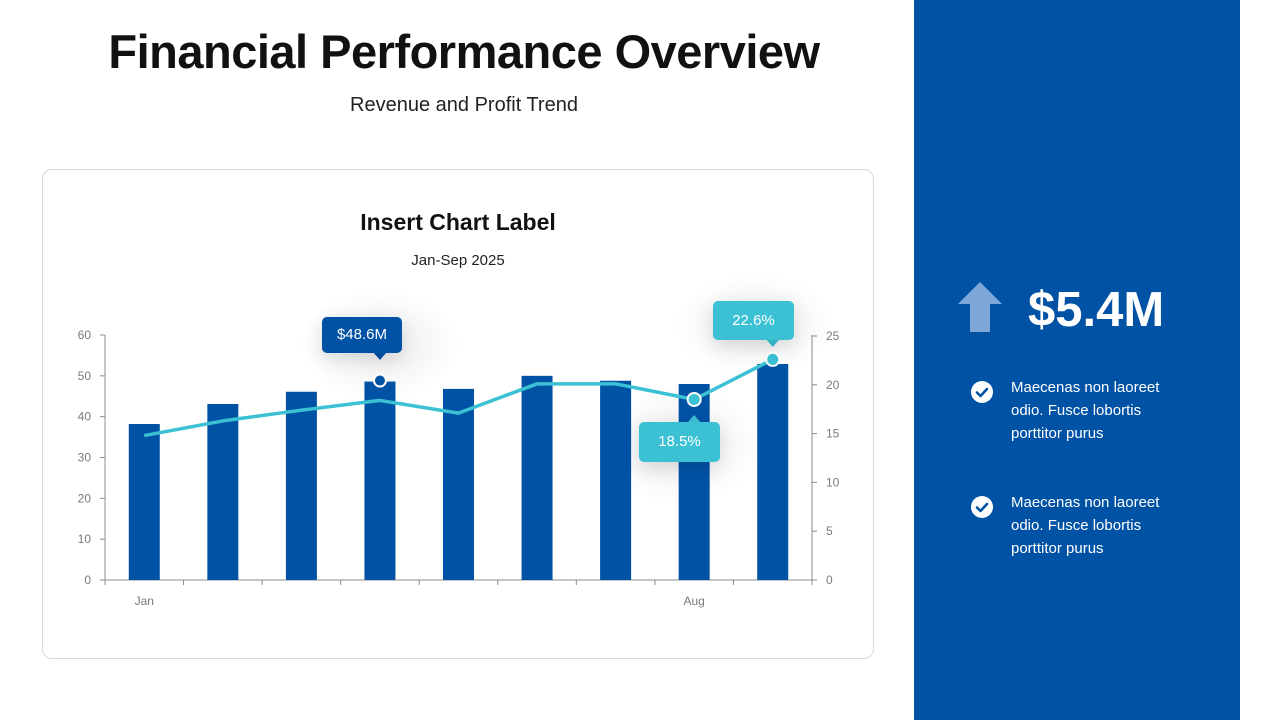 The width and height of the screenshot is (1280, 720). What do you see at coordinates (85, 498) in the screenshot?
I see `left-y-tick-label: 20` at bounding box center [85, 498].